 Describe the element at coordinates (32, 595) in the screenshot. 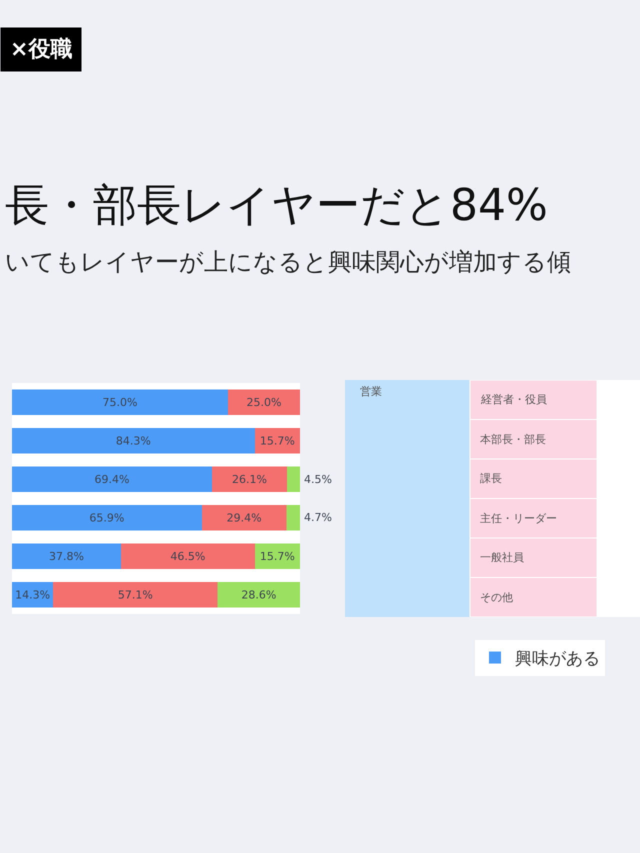

I see `data-label: 14.3%` at that location.